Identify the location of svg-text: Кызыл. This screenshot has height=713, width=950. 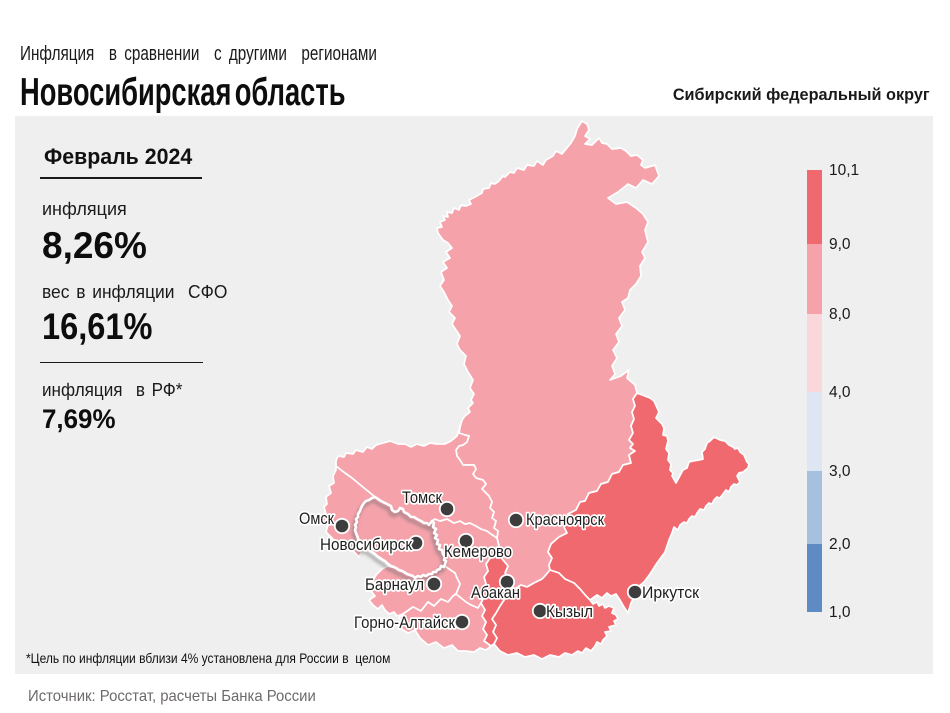
(569, 612).